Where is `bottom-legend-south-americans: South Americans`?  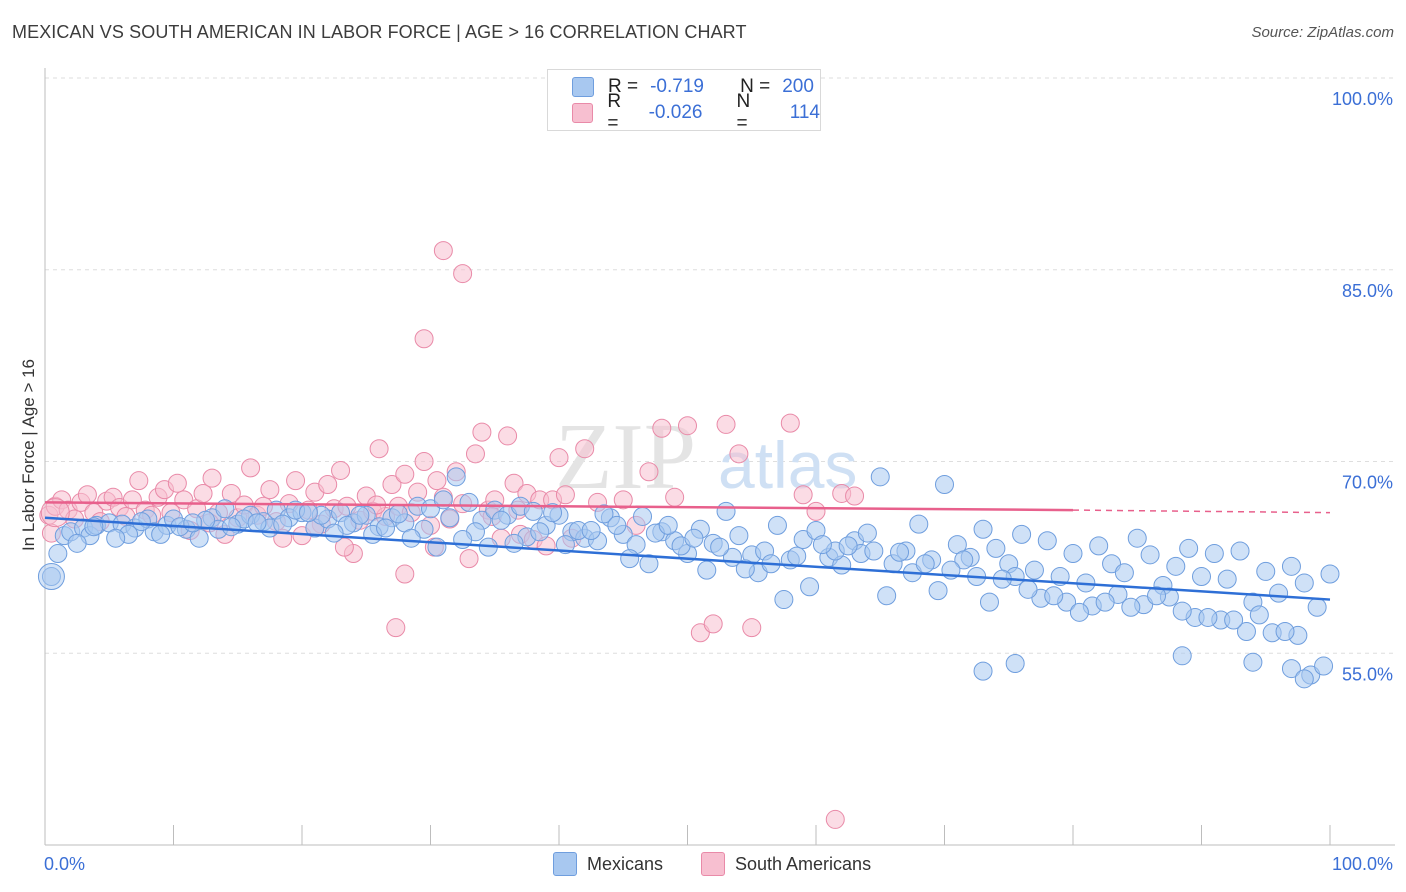 bottom-legend-south-americans: South Americans is located at coordinates (786, 864).